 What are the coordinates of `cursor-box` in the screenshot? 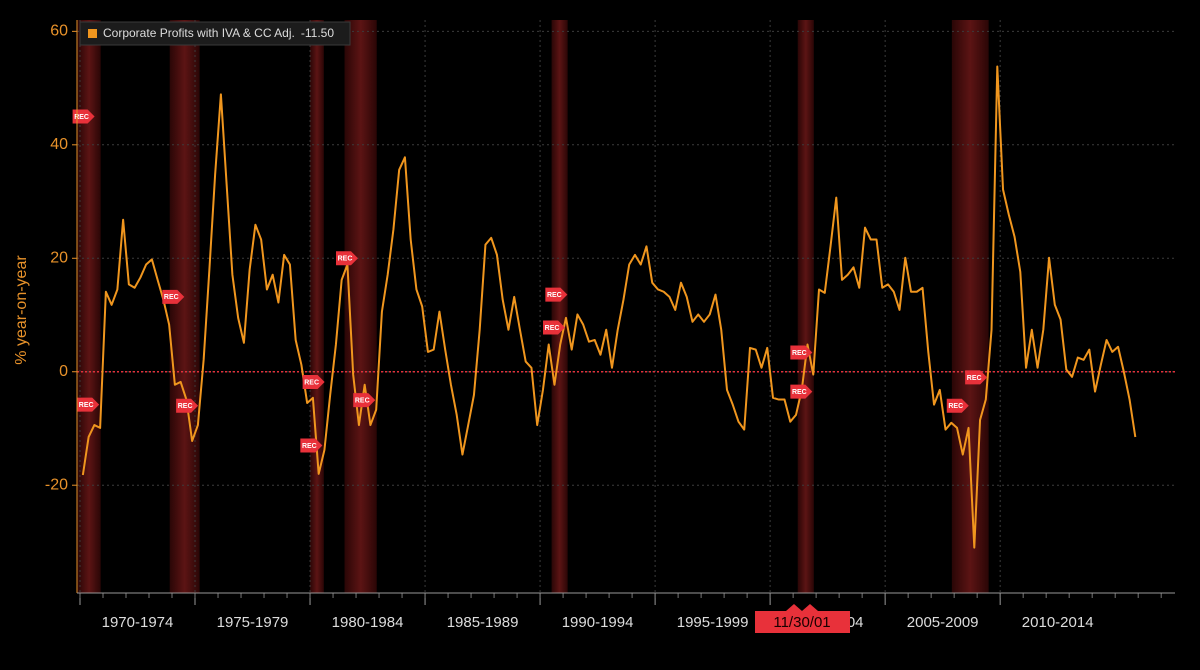 It's located at (802, 622).